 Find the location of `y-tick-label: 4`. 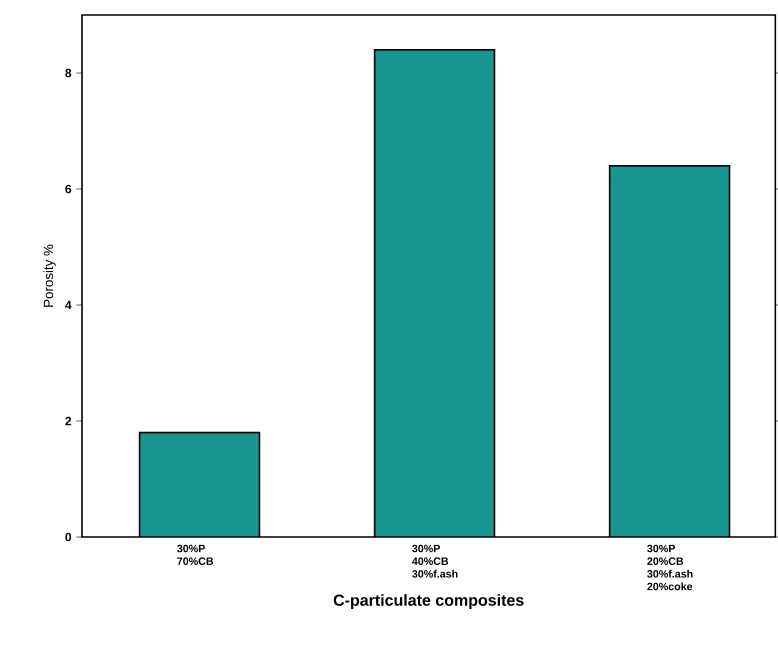

y-tick-label: 4 is located at coordinates (68, 305).